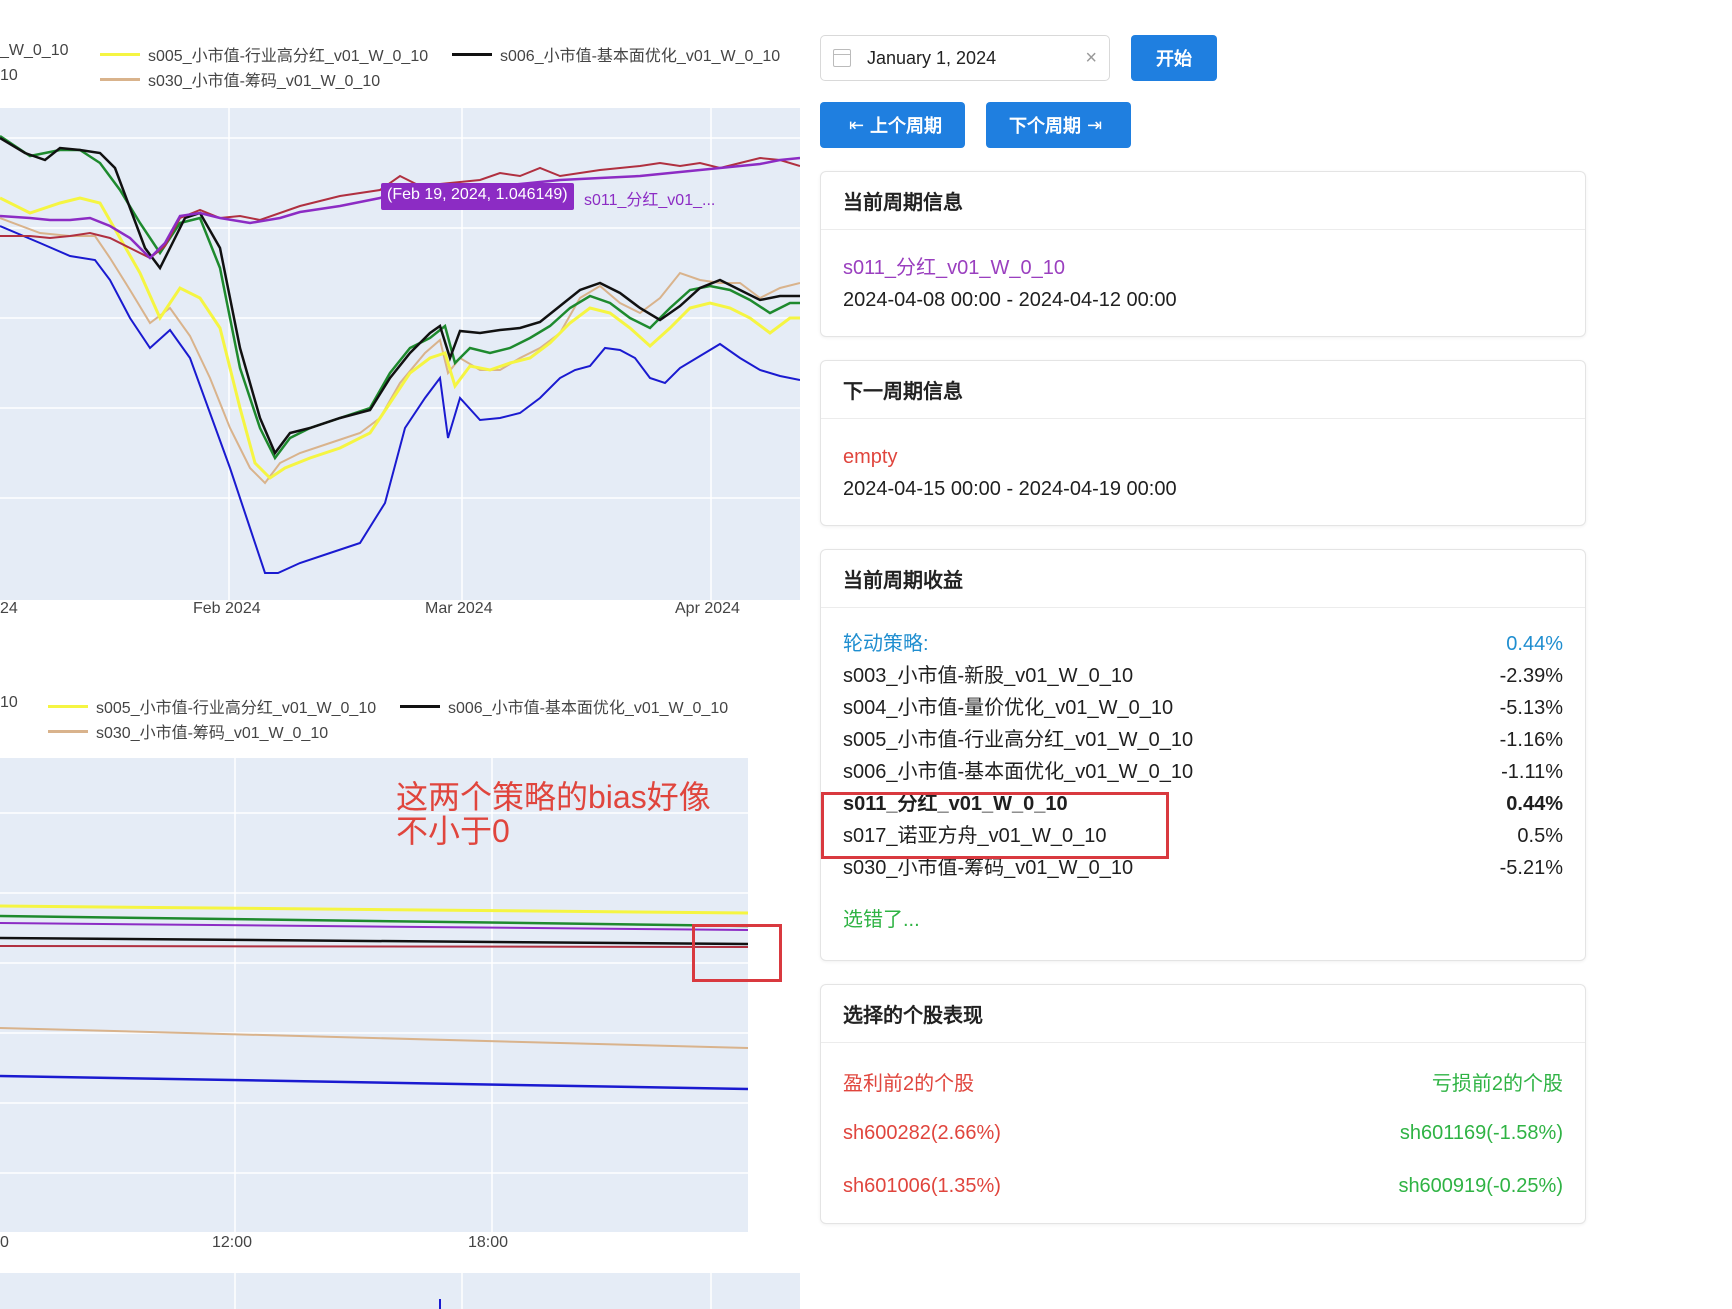 The image size is (1732, 1309). Describe the element at coordinates (459, 608) in the screenshot. I see `x-tick-label: Mar 2024` at that location.